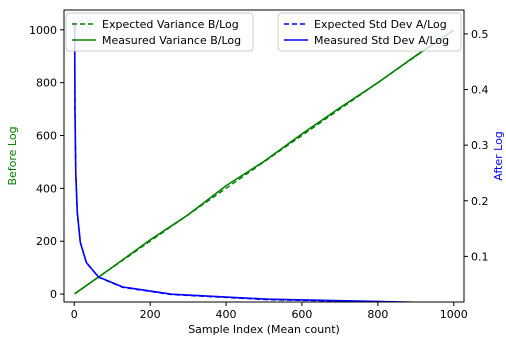 Image resolution: width=506 pixels, height=339 pixels. Describe the element at coordinates (150, 314) in the screenshot. I see `x-tick-label: 200` at that location.